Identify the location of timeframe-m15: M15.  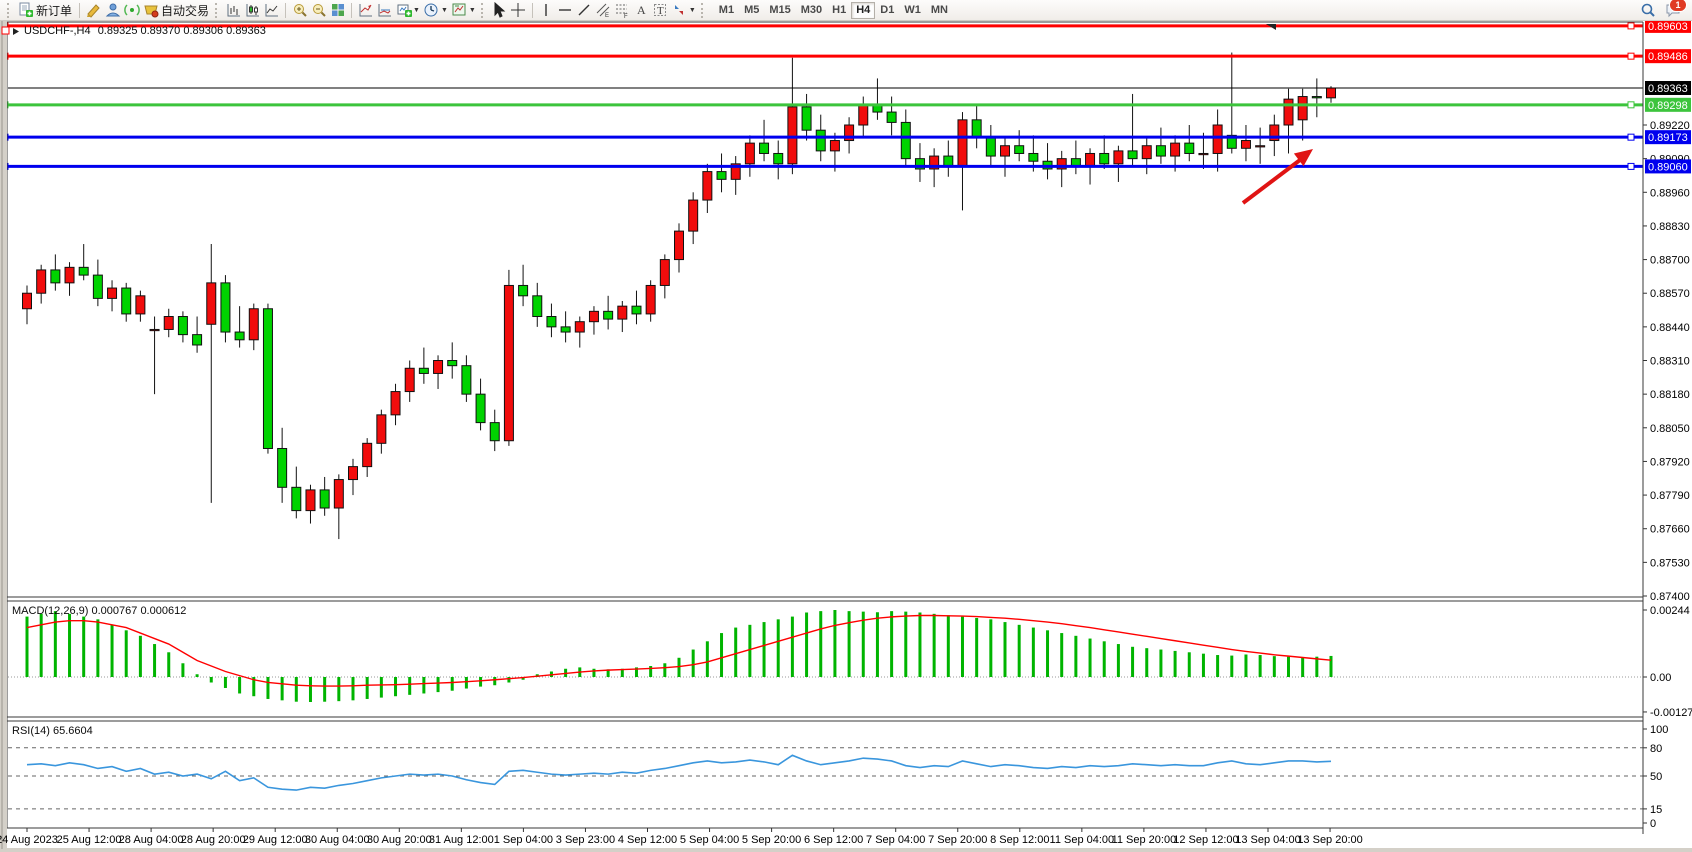
(780, 10).